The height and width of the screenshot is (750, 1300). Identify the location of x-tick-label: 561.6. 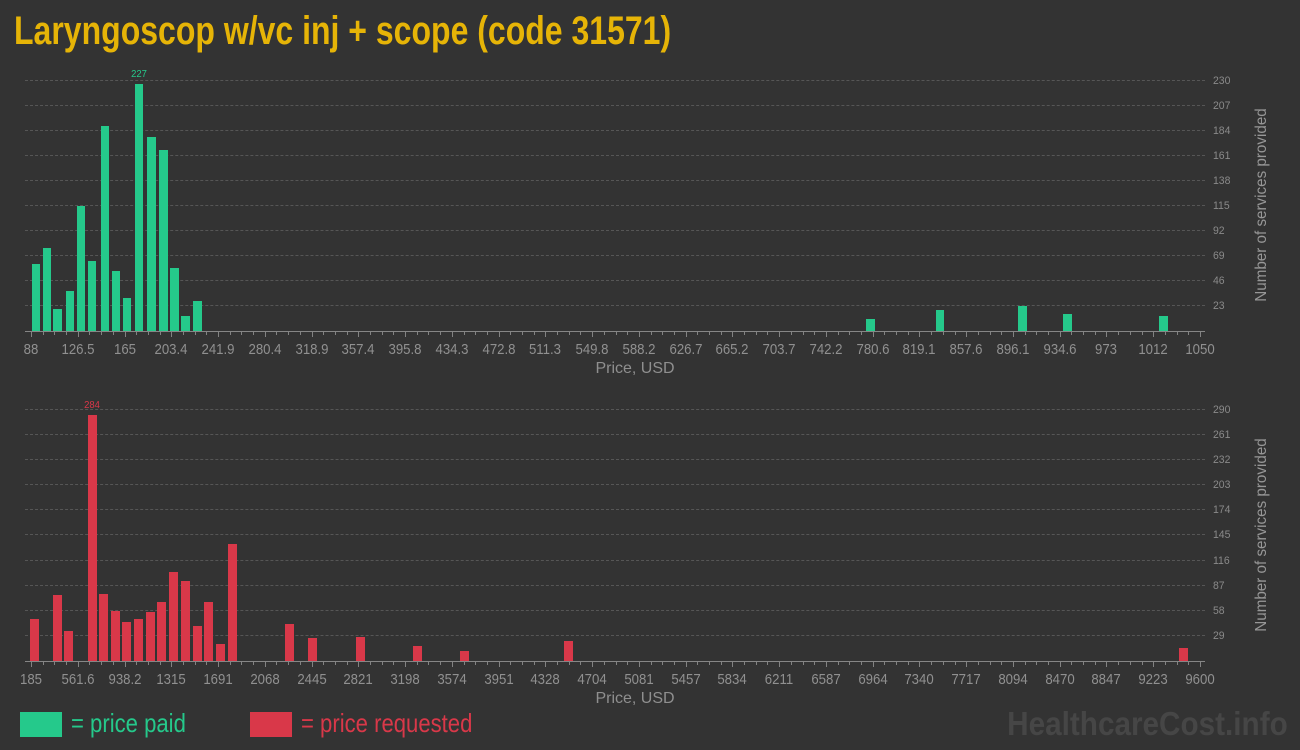
(78, 679).